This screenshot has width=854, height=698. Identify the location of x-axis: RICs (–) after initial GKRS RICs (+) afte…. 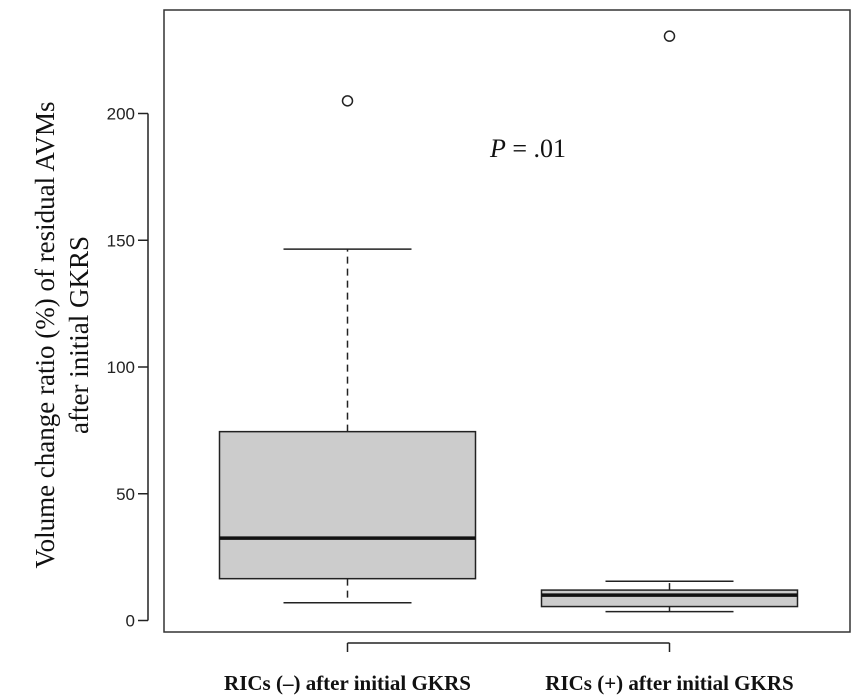
(509, 668).